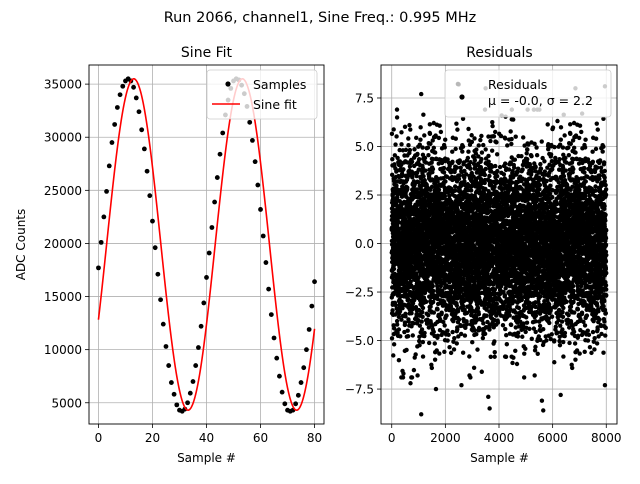 This screenshot has height=484, width=640. What do you see at coordinates (275, 104) in the screenshot?
I see `legend-fit-label: Sine fit` at bounding box center [275, 104].